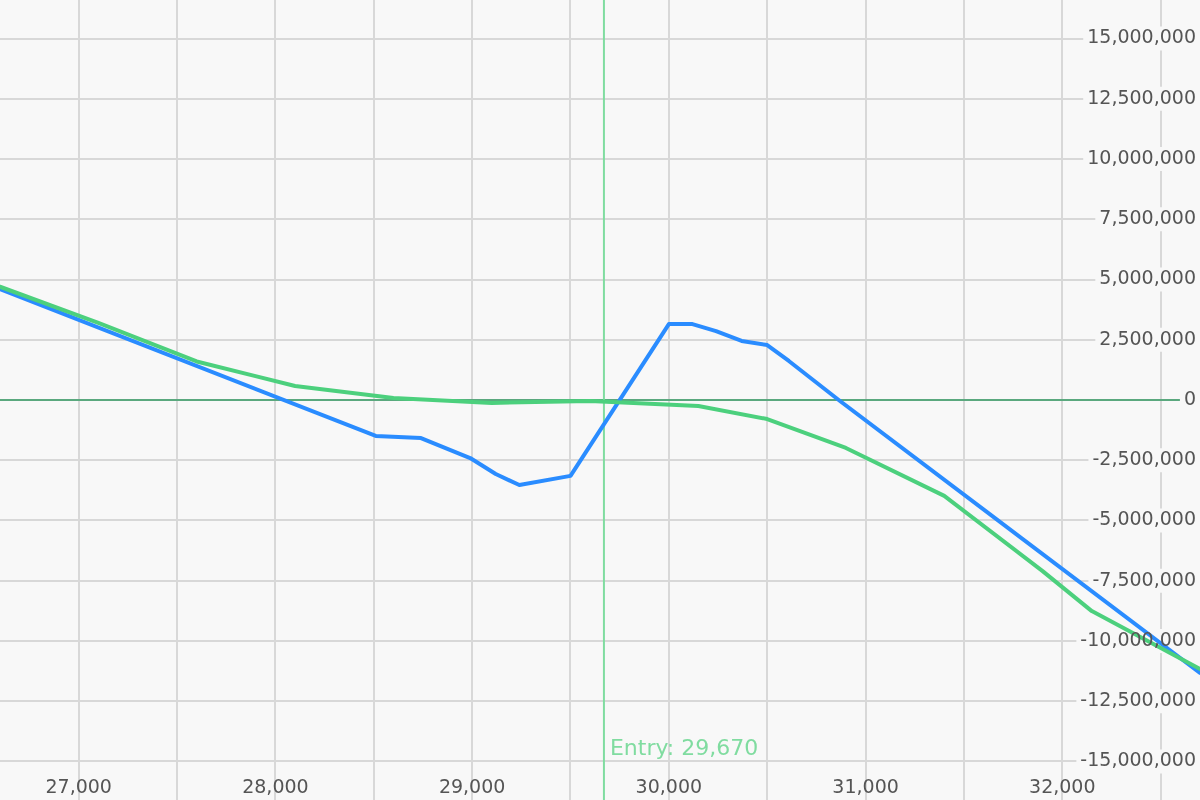 The image size is (1200, 800). Describe the element at coordinates (1144, 518) in the screenshot. I see `y-tick-label: -5,000,000` at that location.